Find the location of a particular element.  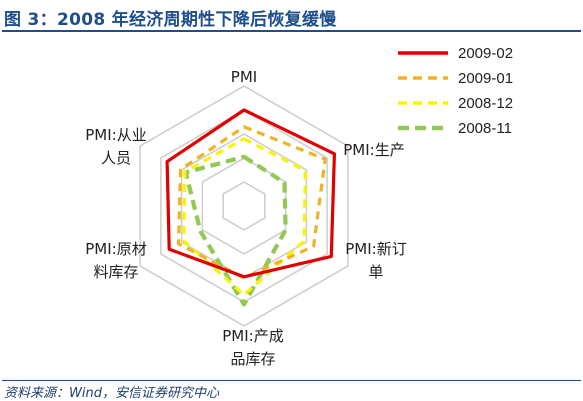

source-note: 资料来源：Wind，安信证券研究中心 is located at coordinates (111, 393).